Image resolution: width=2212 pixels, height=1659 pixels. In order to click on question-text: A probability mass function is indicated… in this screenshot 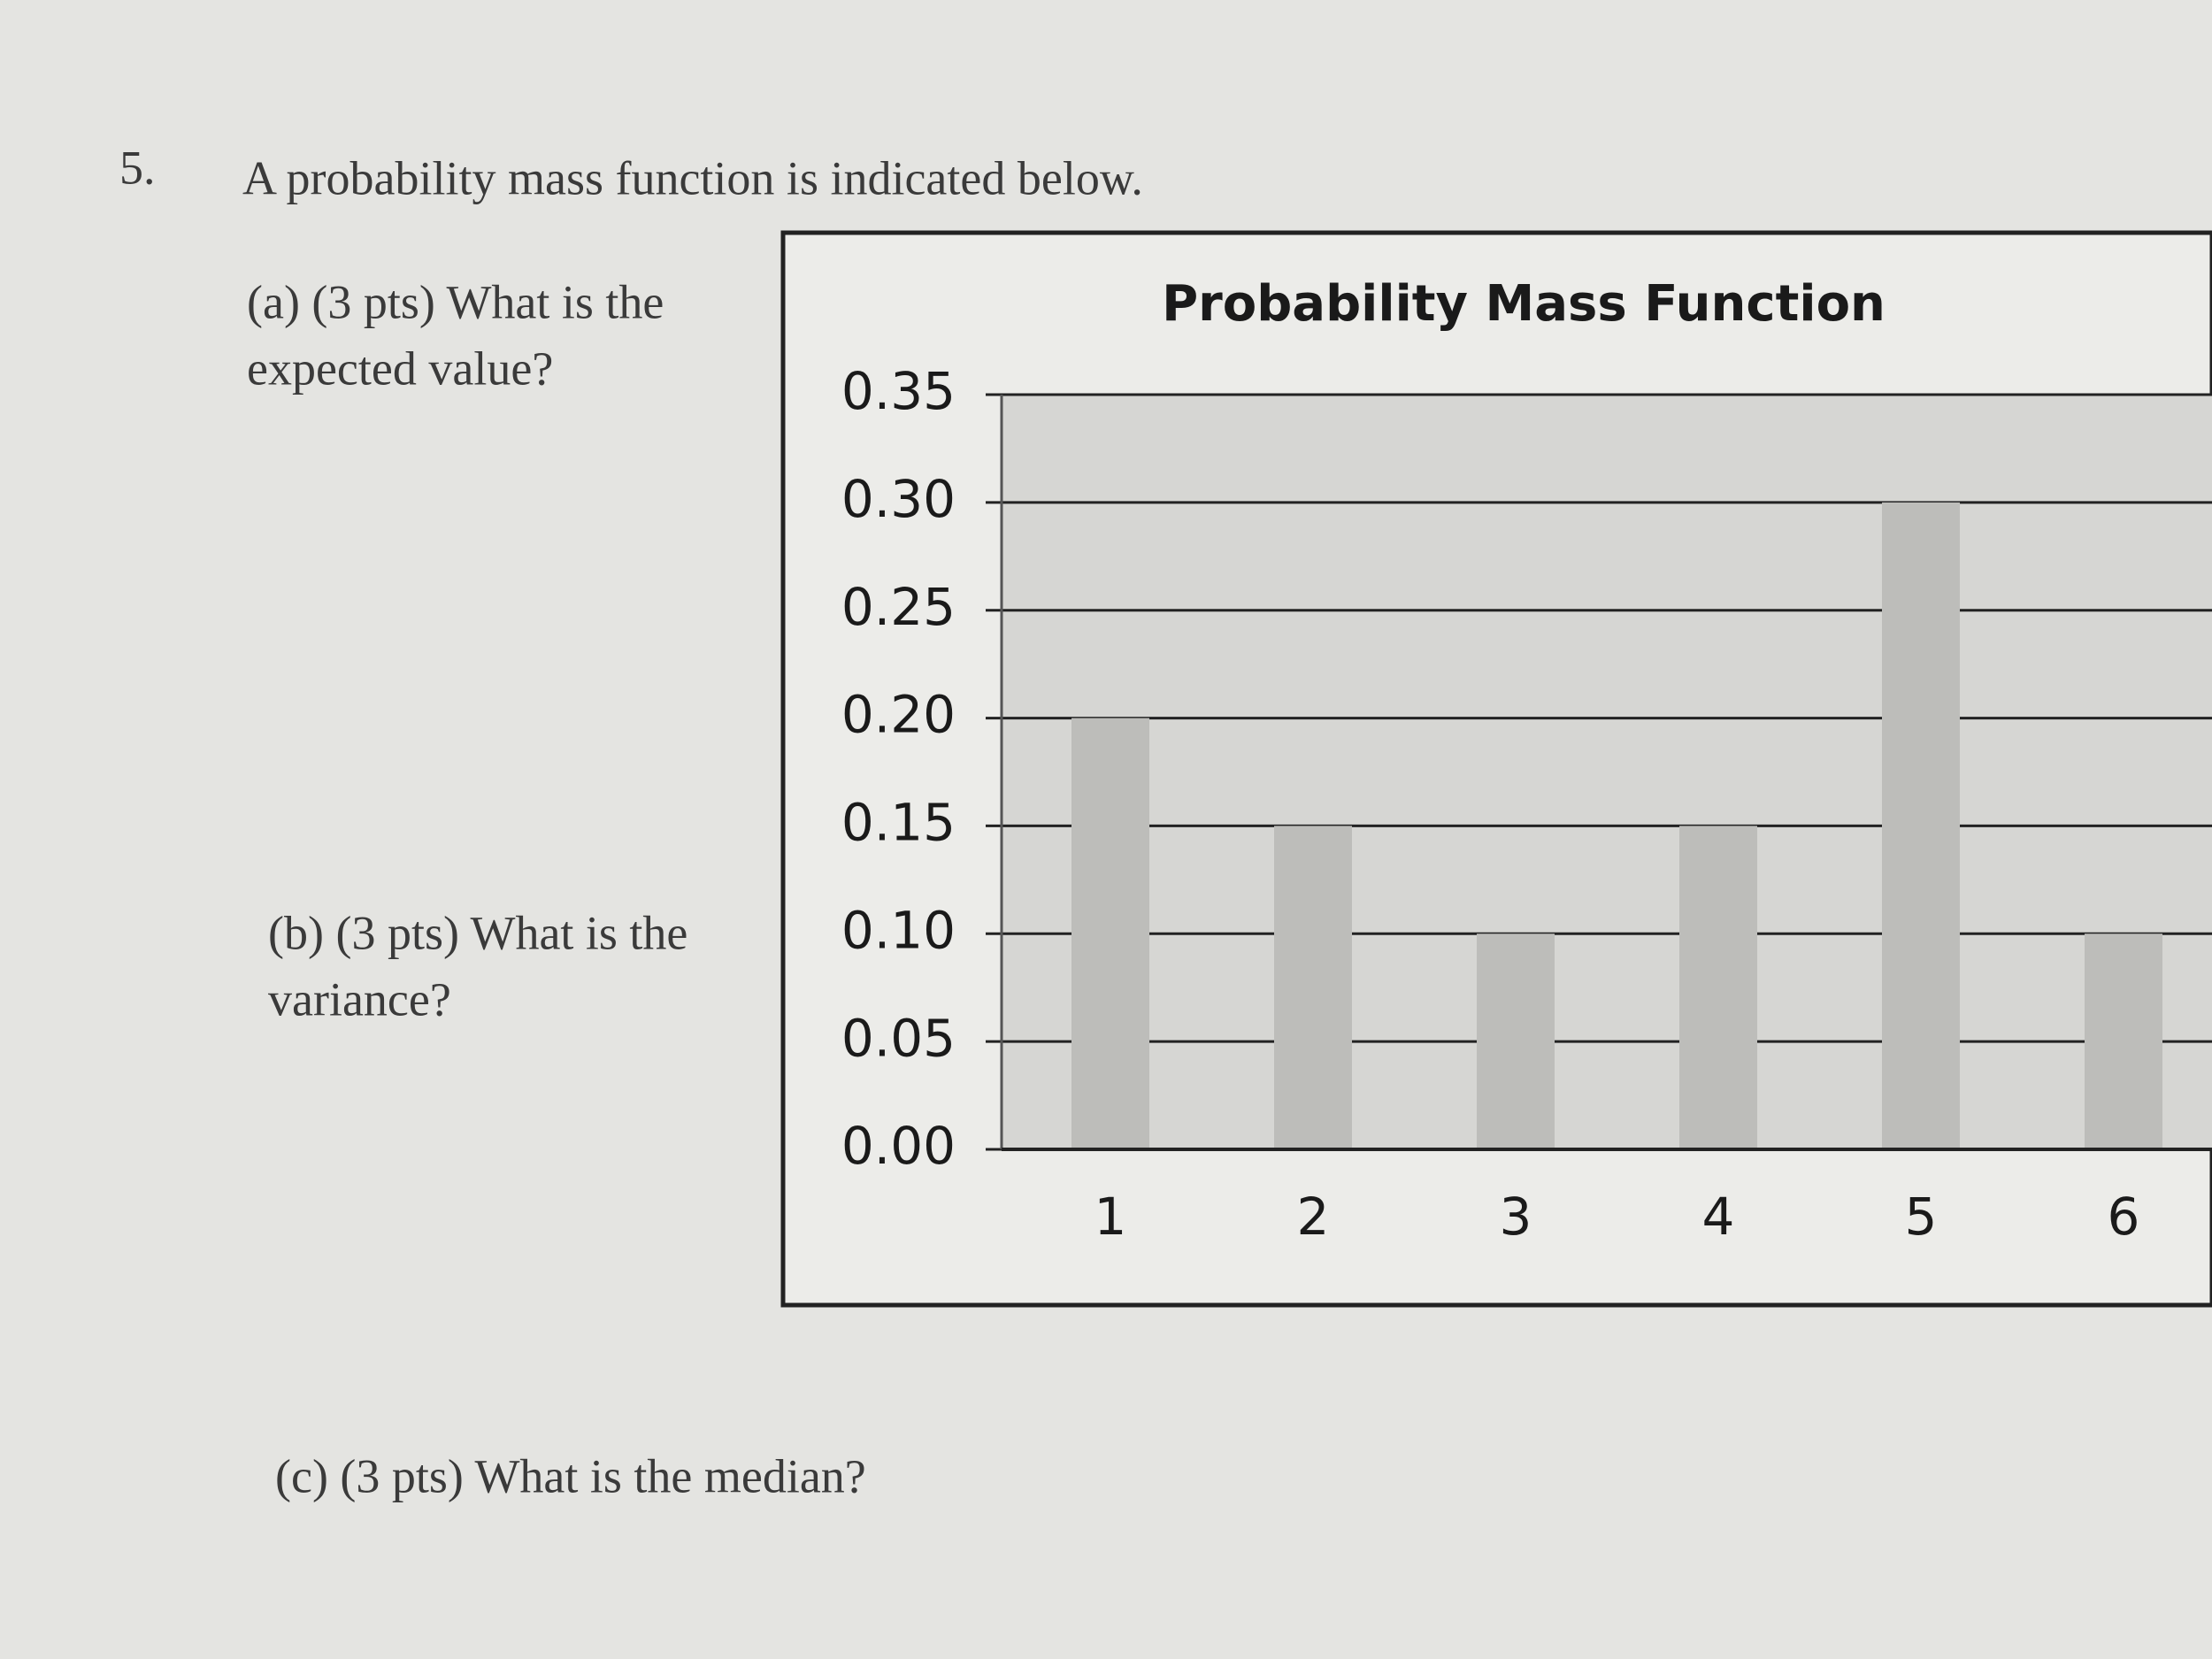, I will do `click(693, 178)`.